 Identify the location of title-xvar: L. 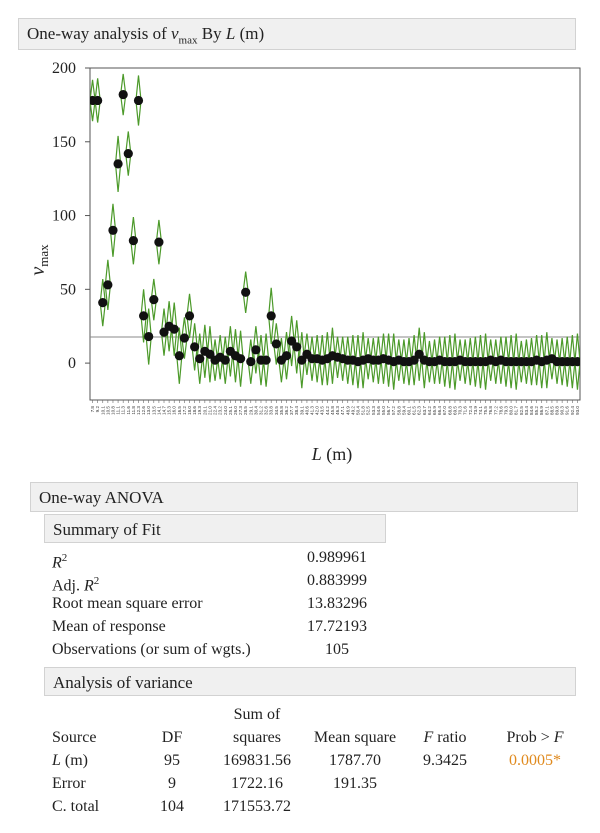
(230, 33).